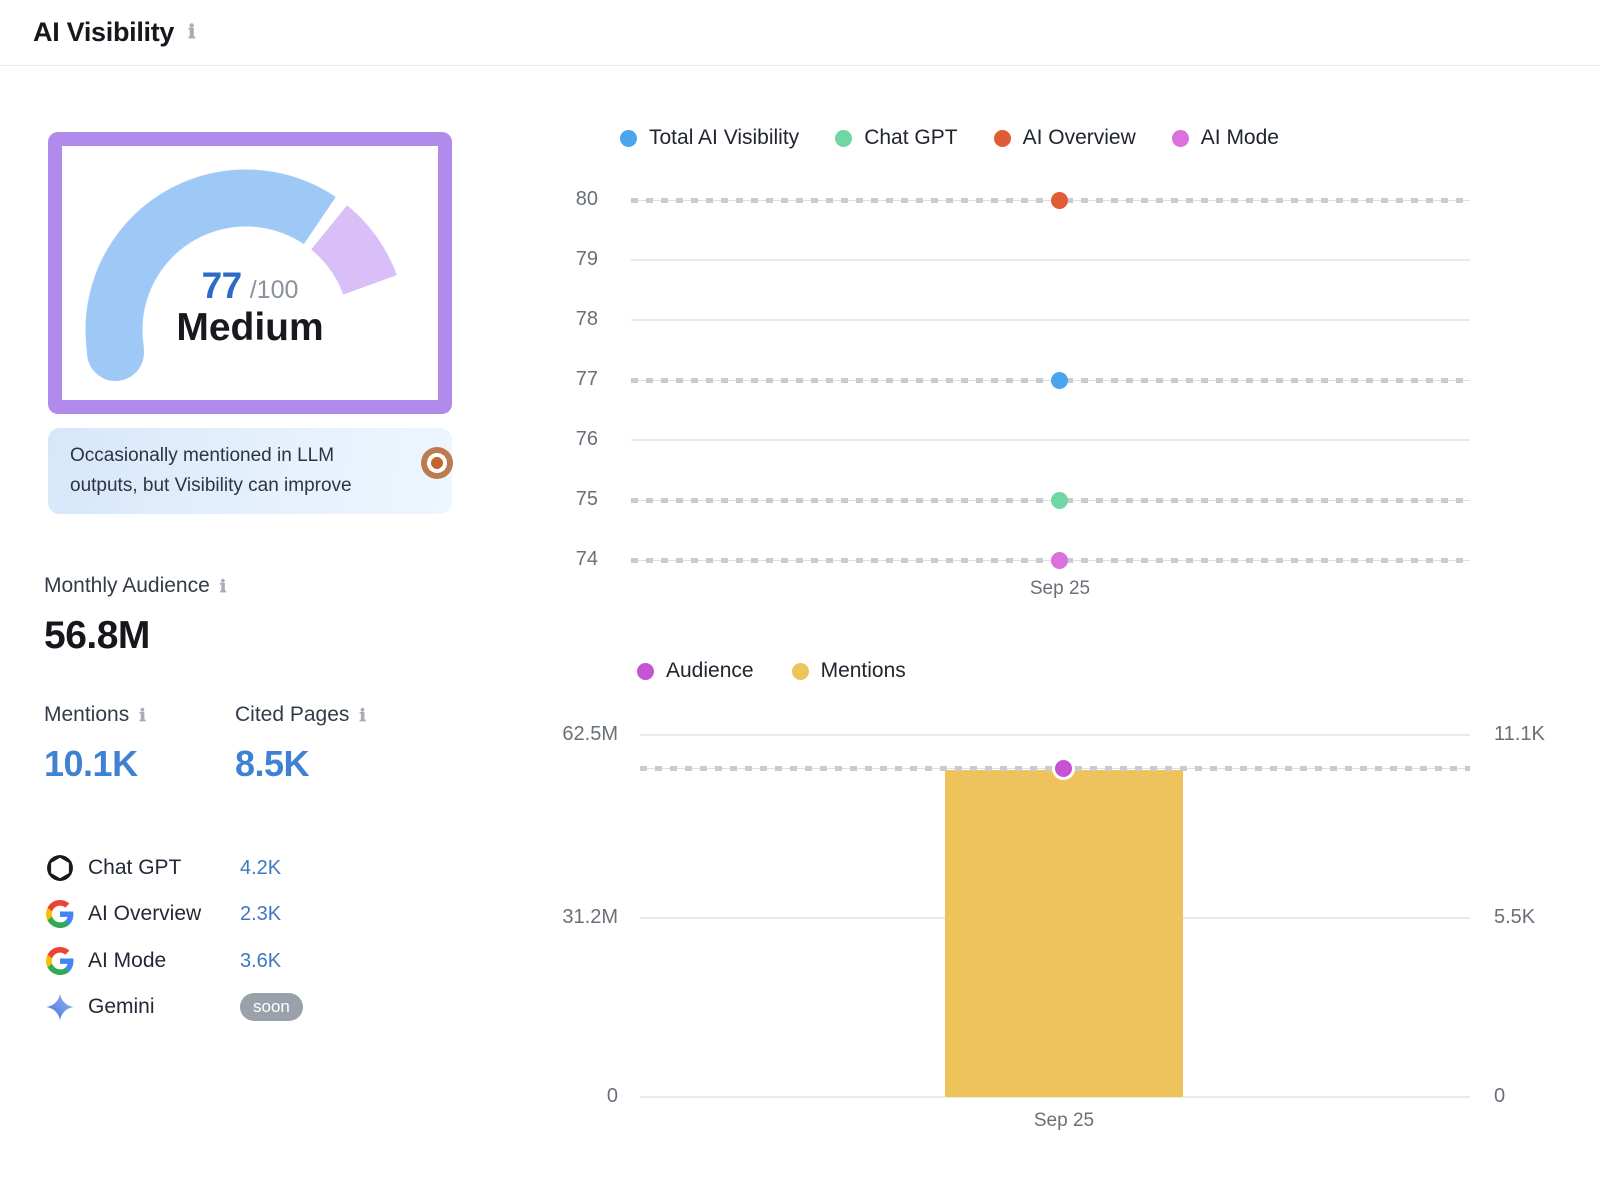 Image resolution: width=1600 pixels, height=1203 pixels. I want to click on legend-item-mentions: Mentions, so click(848, 671).